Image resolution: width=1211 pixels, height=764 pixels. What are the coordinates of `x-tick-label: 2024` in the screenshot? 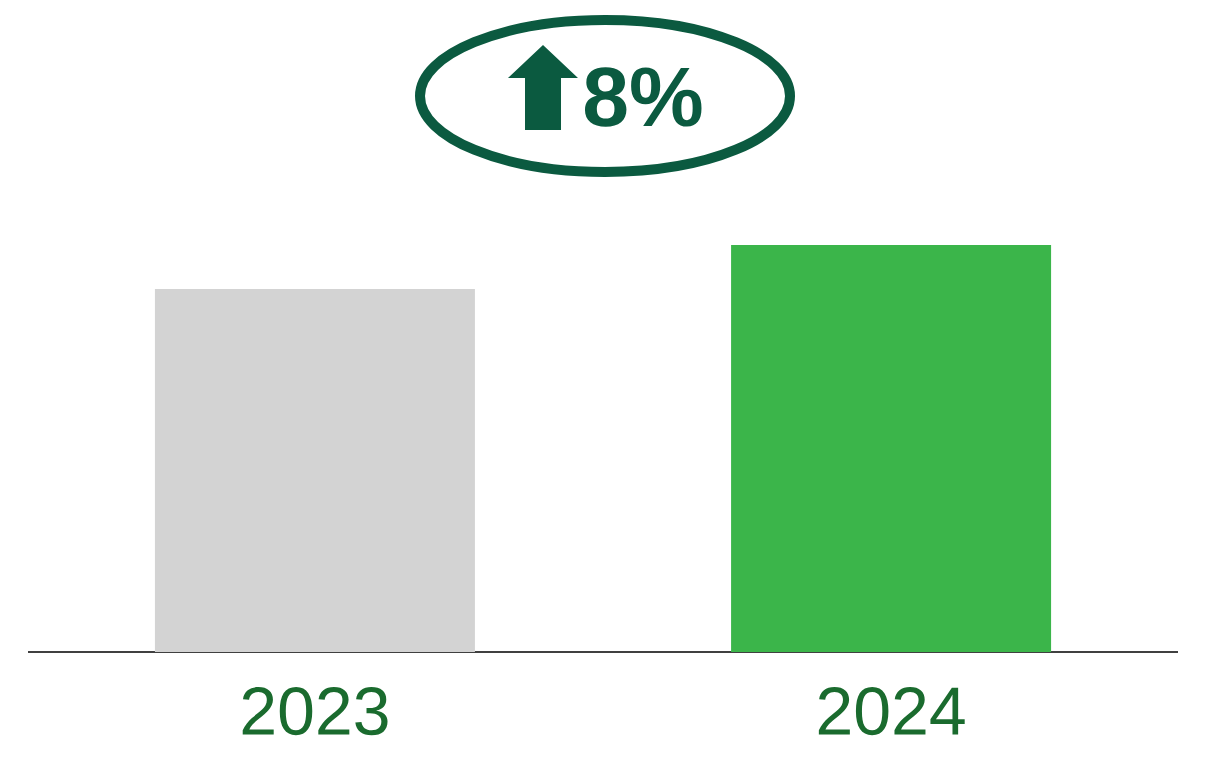 It's located at (891, 711).